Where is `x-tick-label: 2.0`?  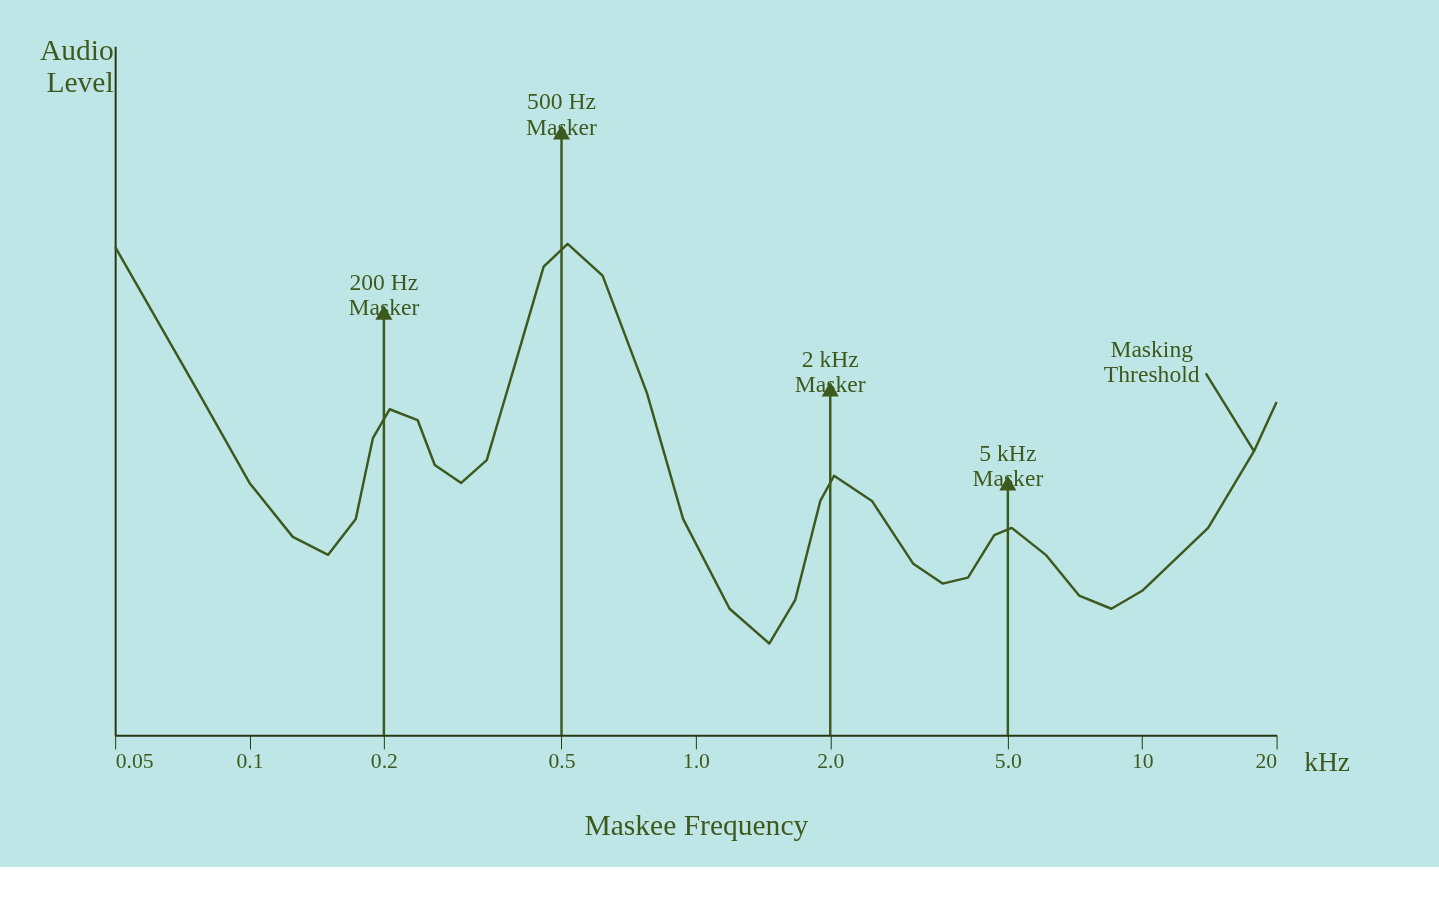
x-tick-label: 2.0 is located at coordinates (831, 761).